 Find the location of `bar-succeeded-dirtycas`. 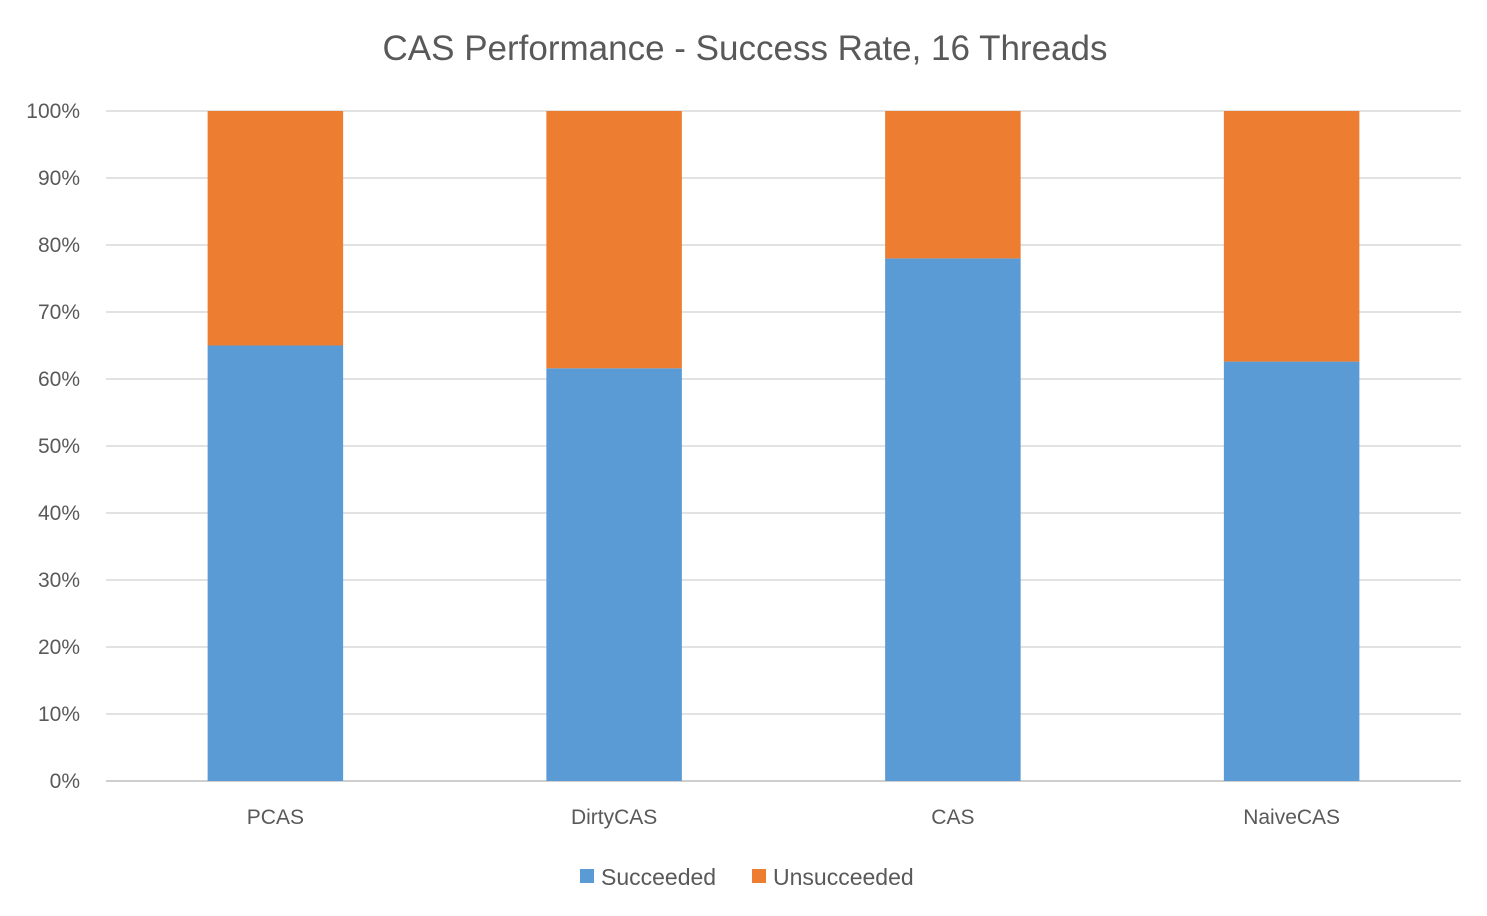

bar-succeeded-dirtycas is located at coordinates (614, 574).